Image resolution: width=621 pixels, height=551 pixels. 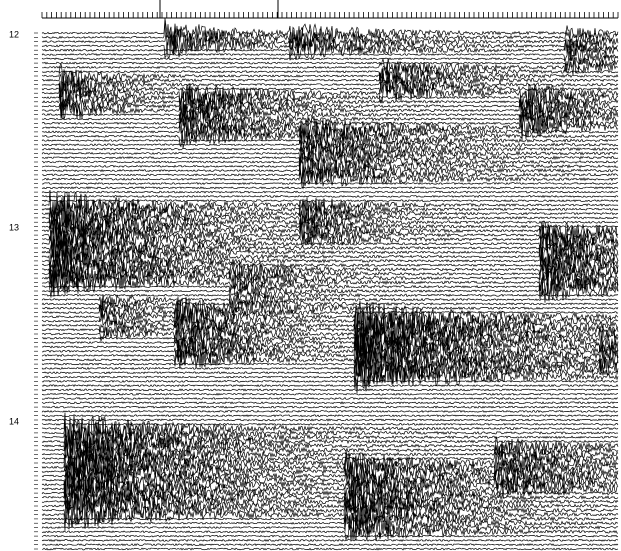 What do you see at coordinates (14, 421) in the screenshot?
I see `hour-label: 14` at bounding box center [14, 421].